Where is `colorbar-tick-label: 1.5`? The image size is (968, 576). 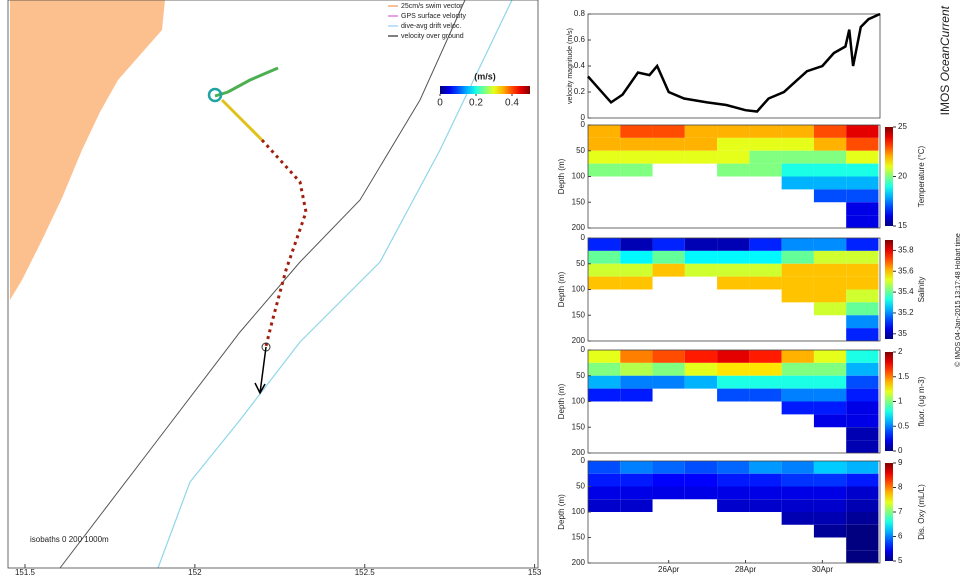
colorbar-tick-label: 1.5 is located at coordinates (904, 376).